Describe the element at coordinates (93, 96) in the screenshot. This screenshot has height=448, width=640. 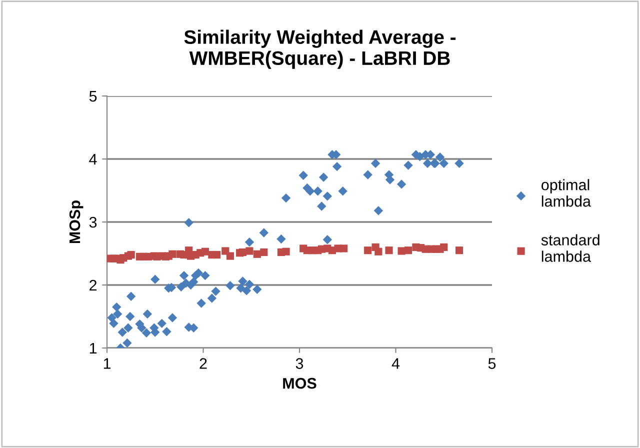
I see `y-tick-label: 5` at that location.